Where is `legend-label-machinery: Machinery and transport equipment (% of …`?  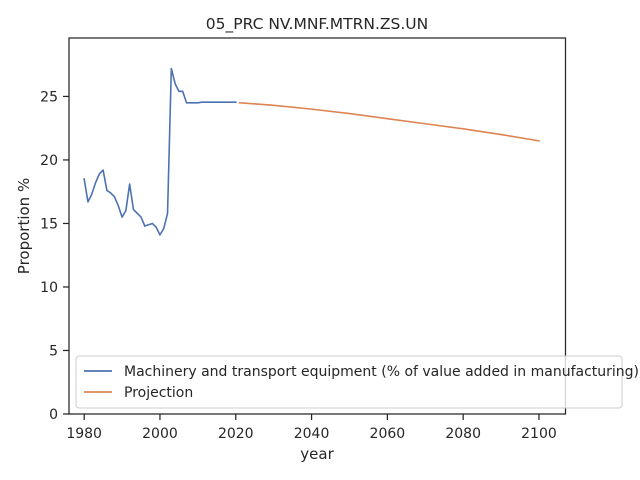
legend-label-machinery: Machinery and transport equipment (% of … is located at coordinates (381, 372).